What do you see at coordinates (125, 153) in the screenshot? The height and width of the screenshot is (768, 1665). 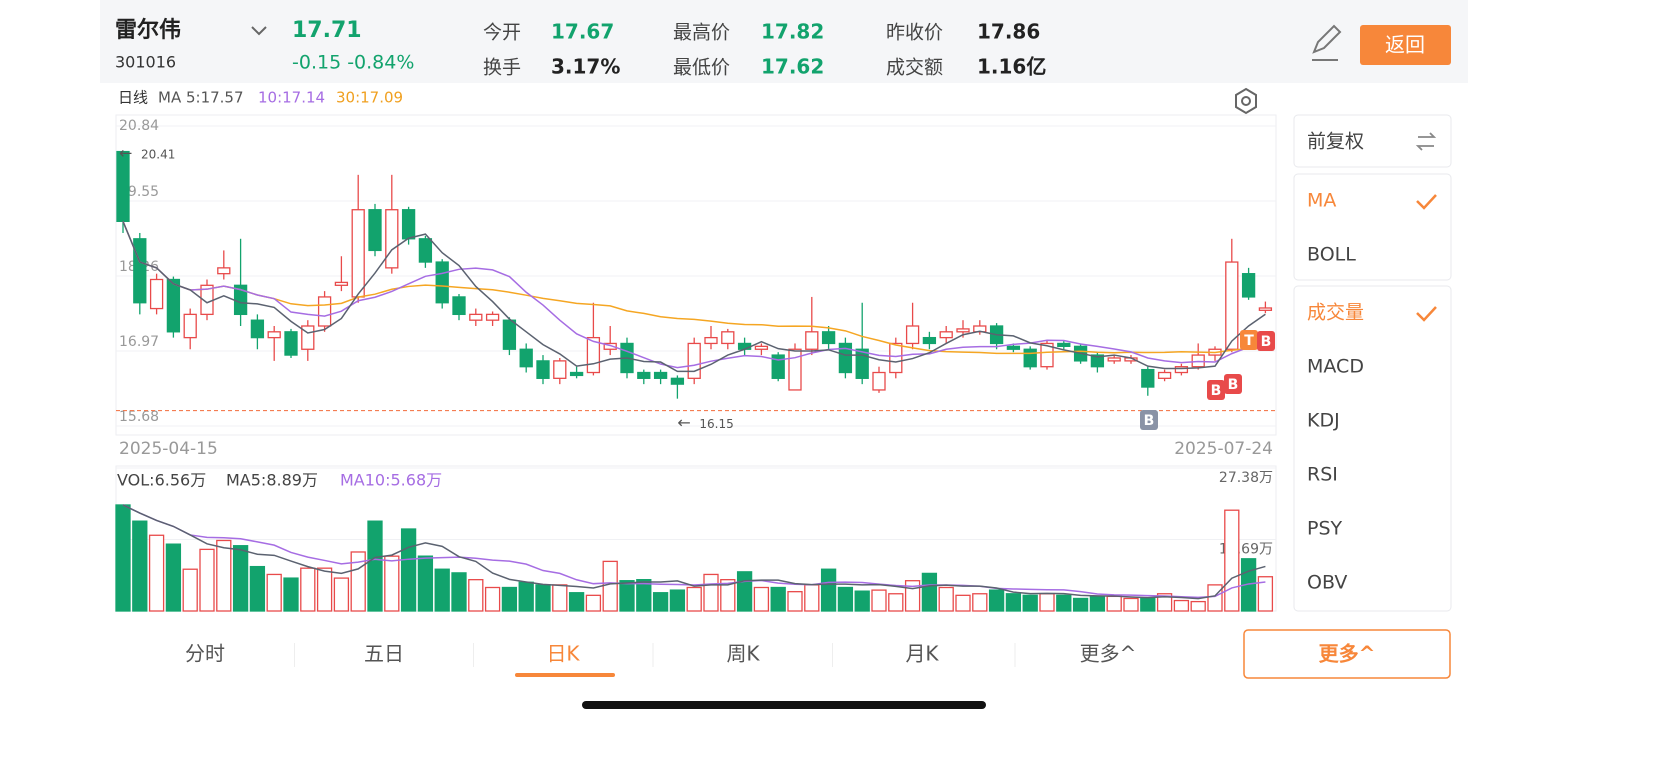 I see `max-arrow: ←` at bounding box center [125, 153].